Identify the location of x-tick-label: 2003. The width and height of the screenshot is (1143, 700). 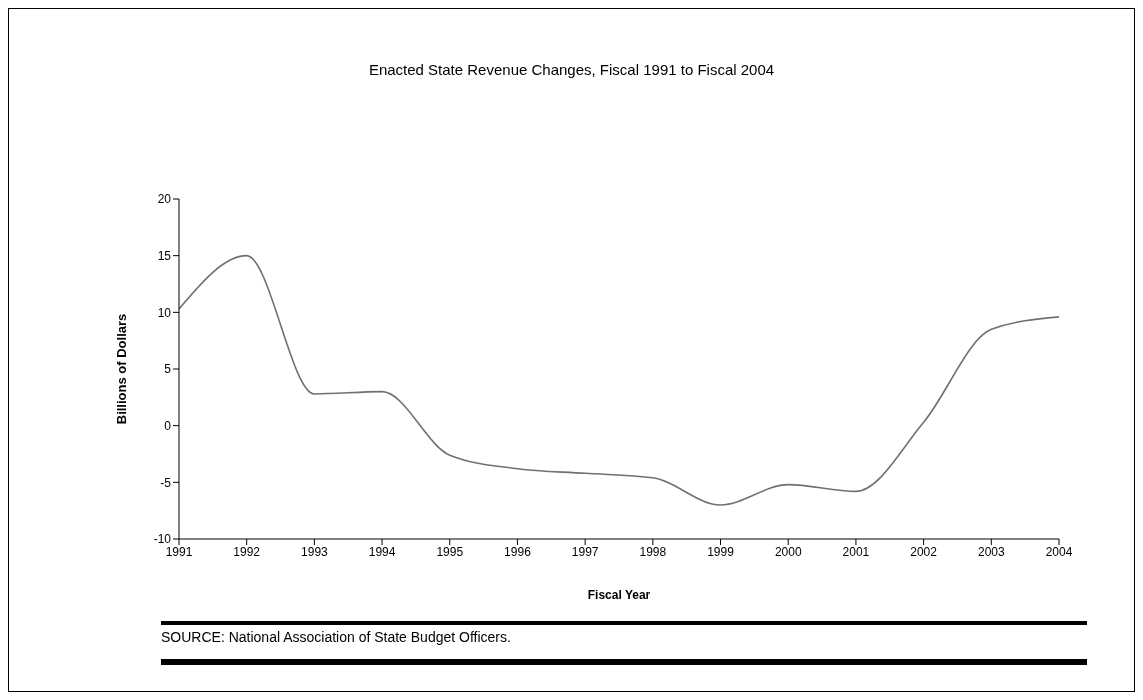
(991, 551).